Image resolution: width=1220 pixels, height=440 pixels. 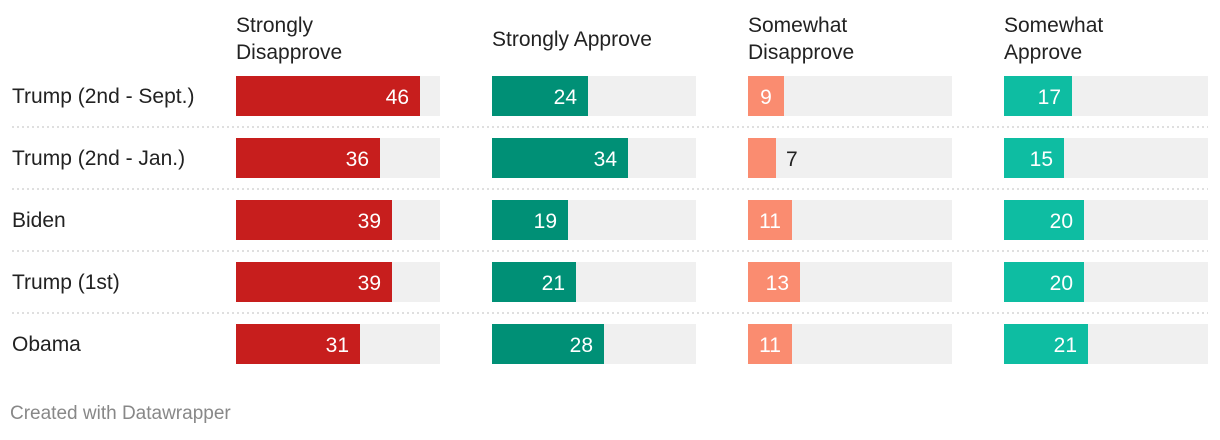 I want to click on data-label: 15, so click(x=1041, y=159).